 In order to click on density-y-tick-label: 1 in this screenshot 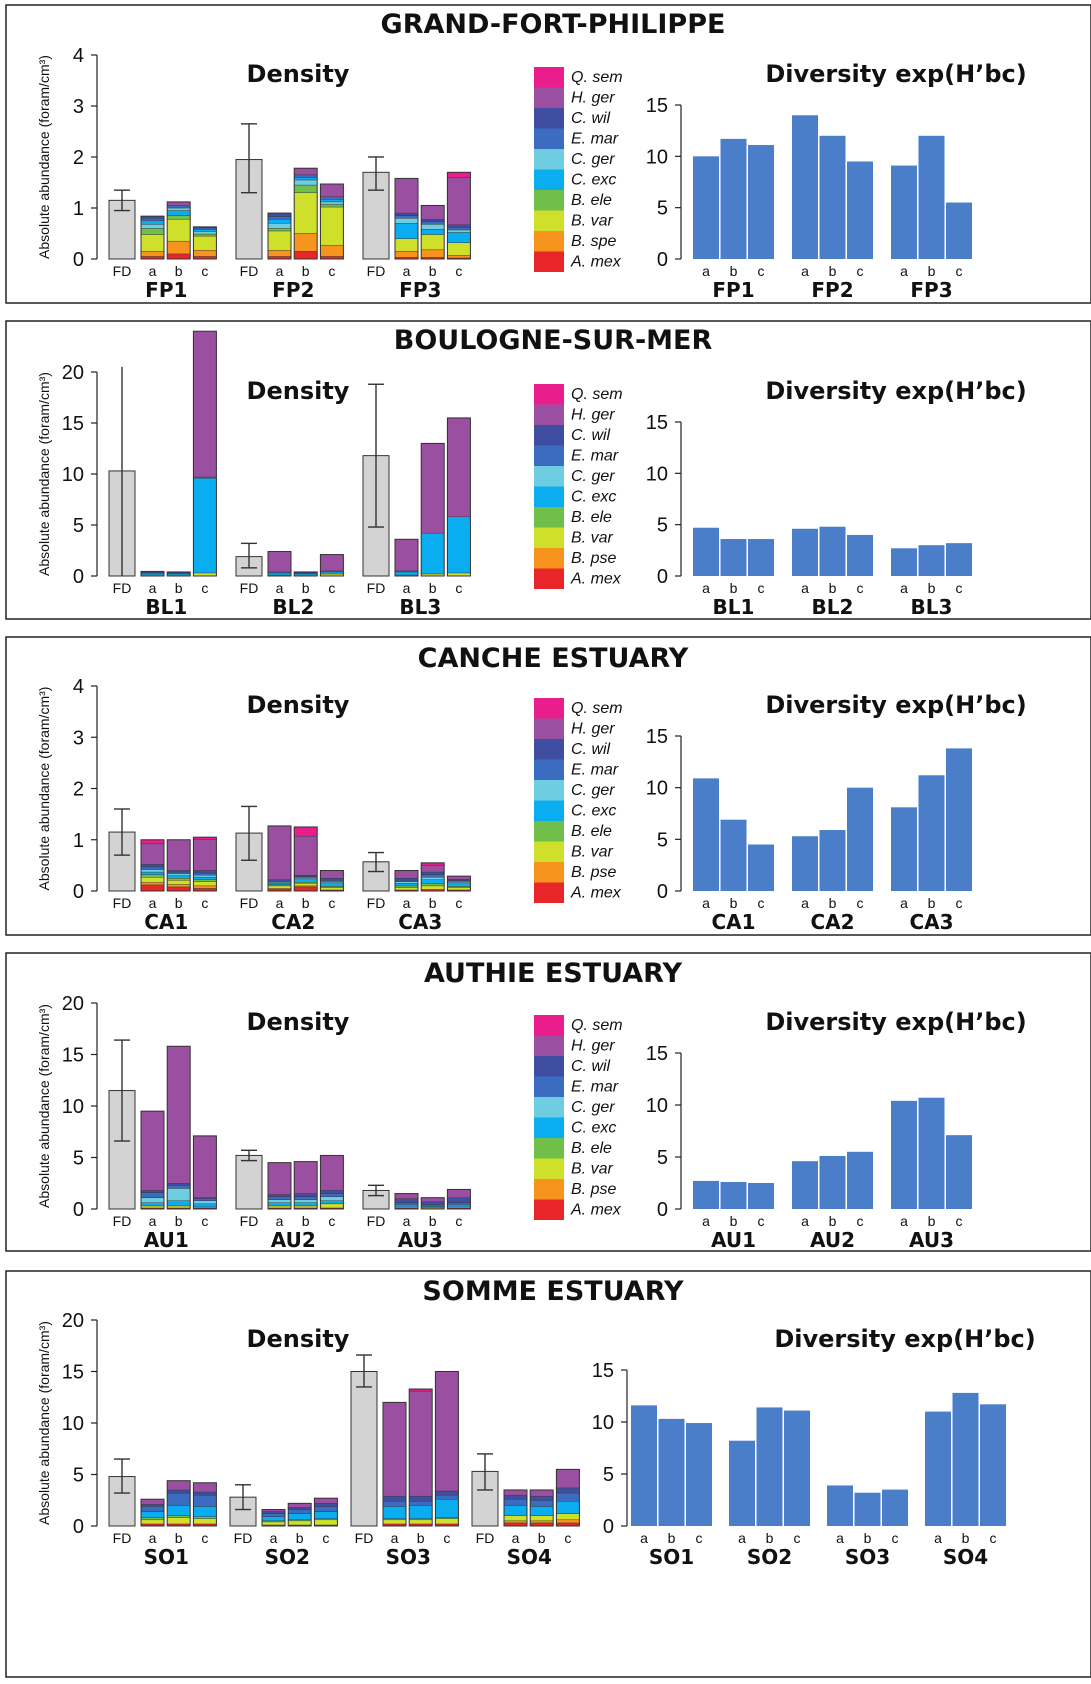, I will do `click(78, 209)`.